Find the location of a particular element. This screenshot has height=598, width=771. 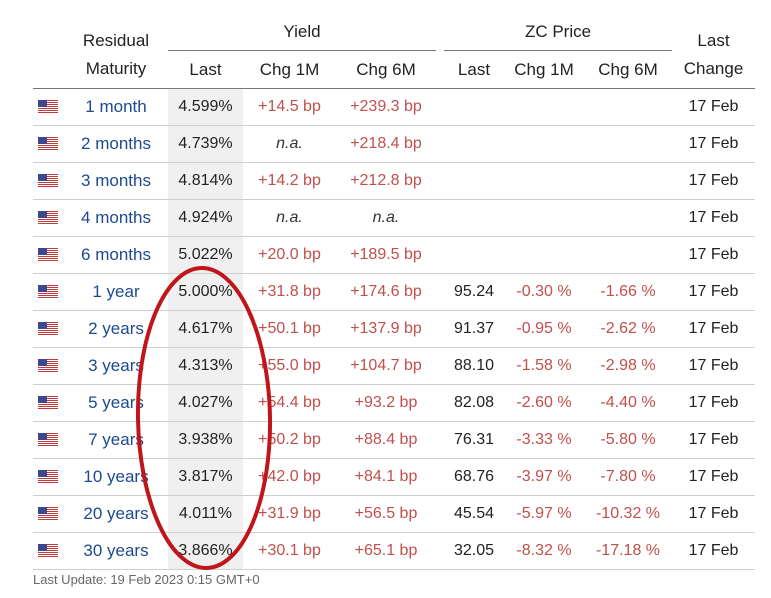

maturity-link: 30 years is located at coordinates (116, 550).